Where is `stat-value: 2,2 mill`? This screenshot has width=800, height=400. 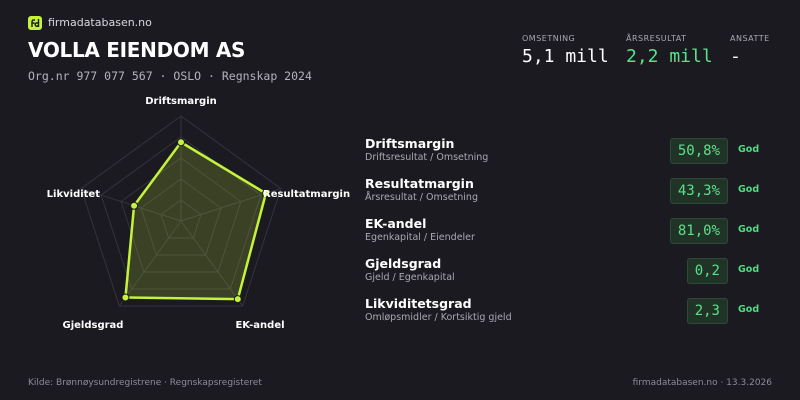 stat-value: 2,2 mill is located at coordinates (669, 56).